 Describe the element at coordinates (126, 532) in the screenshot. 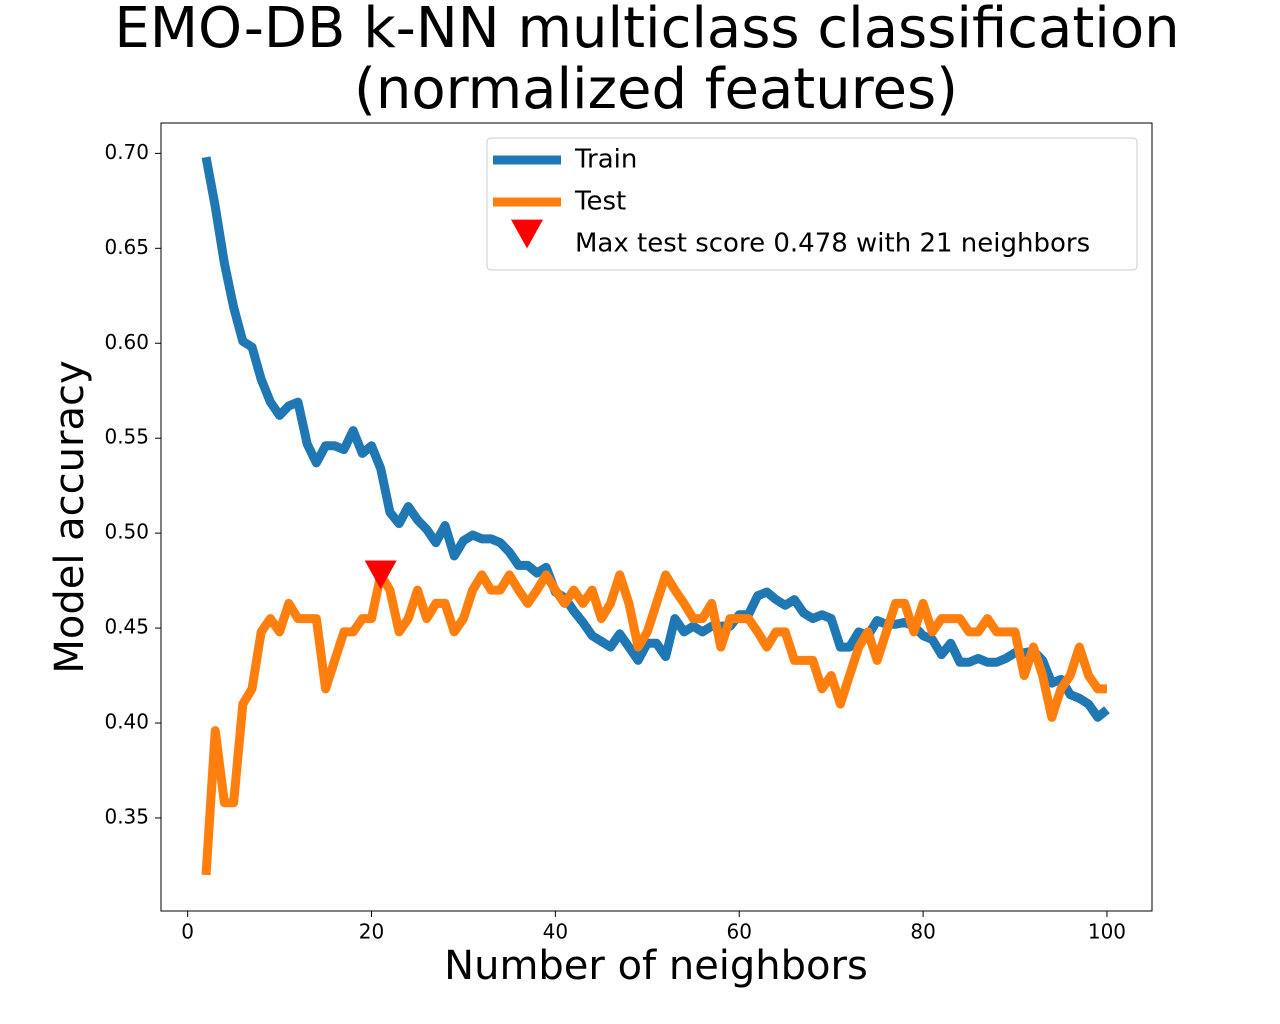

I see `y-tick-label: 0.50` at that location.